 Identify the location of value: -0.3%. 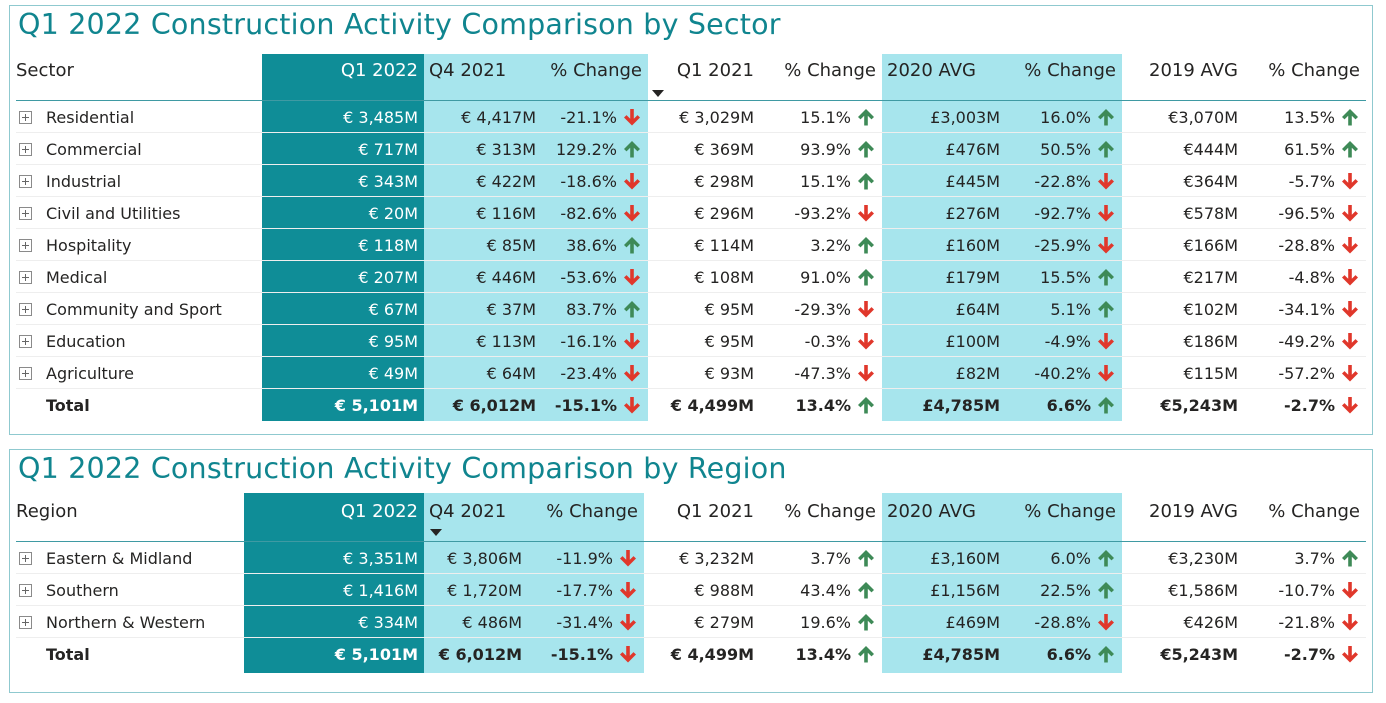
(827, 341).